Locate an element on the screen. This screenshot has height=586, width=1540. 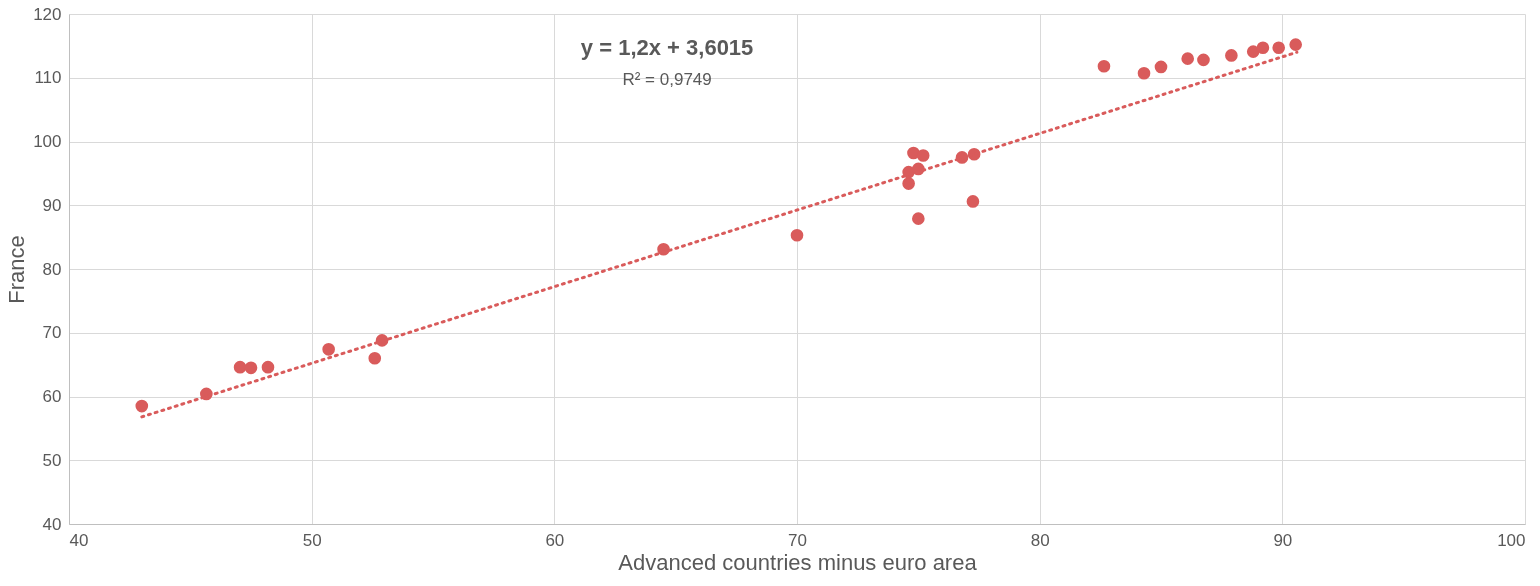
y-tick-label: 40 is located at coordinates (52, 524).